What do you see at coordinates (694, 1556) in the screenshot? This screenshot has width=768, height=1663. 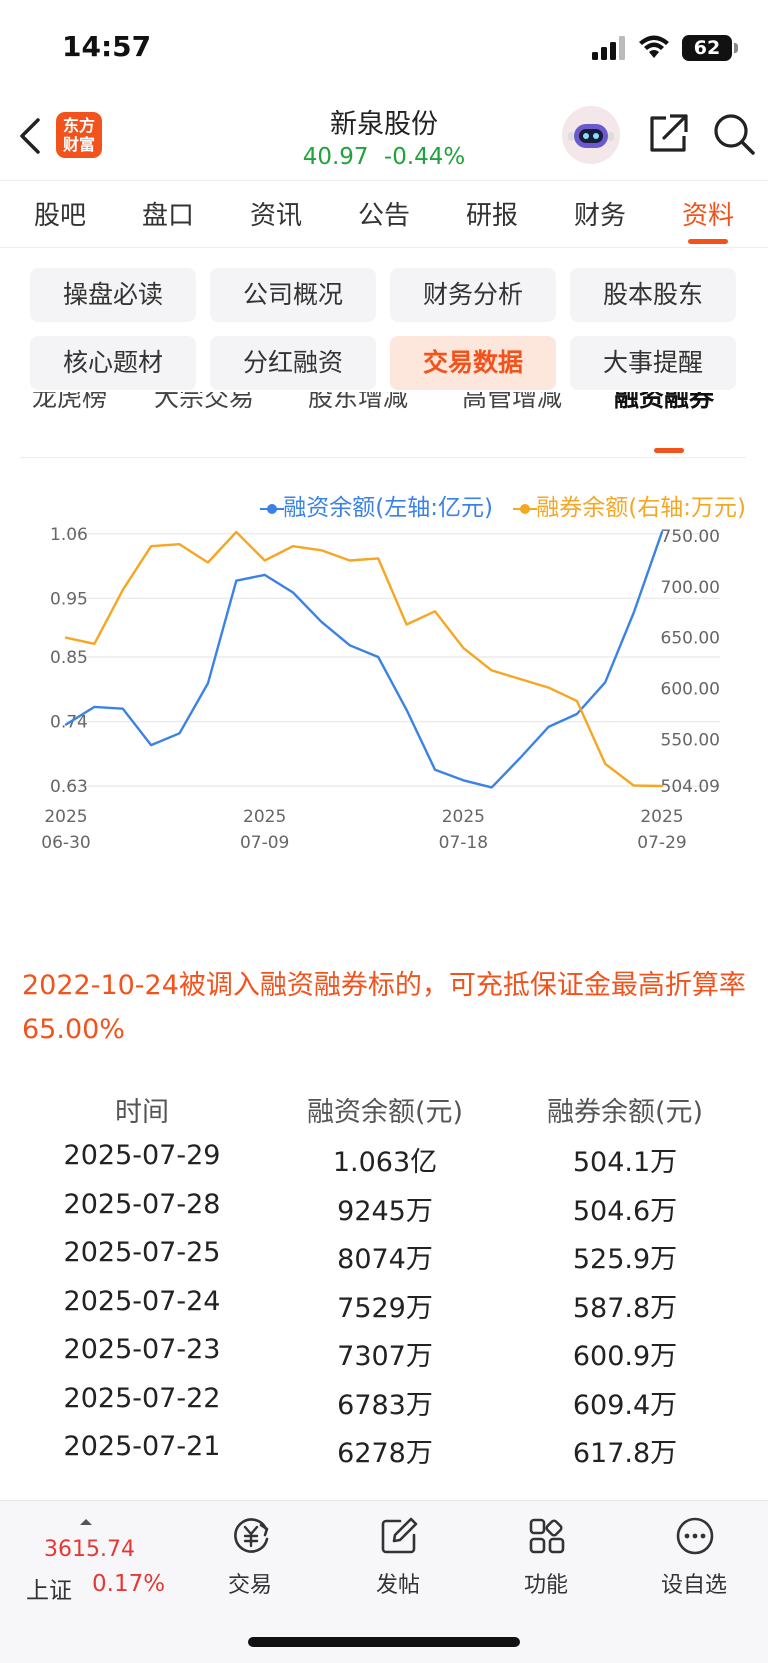 I see `nav-add-watchlist: 设自选` at bounding box center [694, 1556].